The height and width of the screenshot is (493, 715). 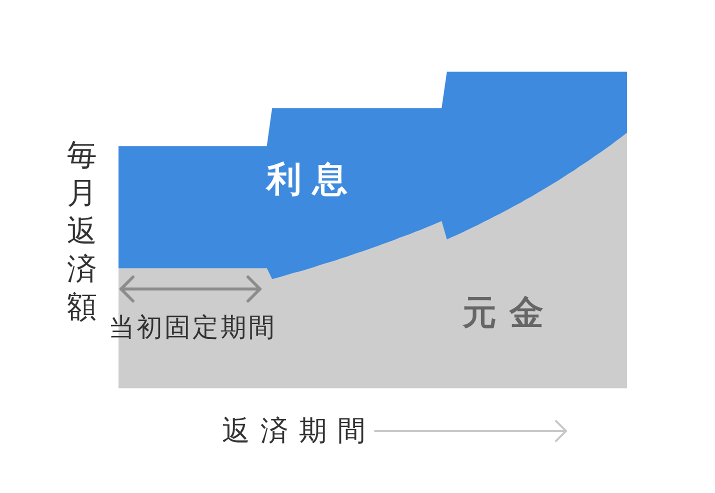 I want to click on series-label: 元金, so click(x=509, y=313).